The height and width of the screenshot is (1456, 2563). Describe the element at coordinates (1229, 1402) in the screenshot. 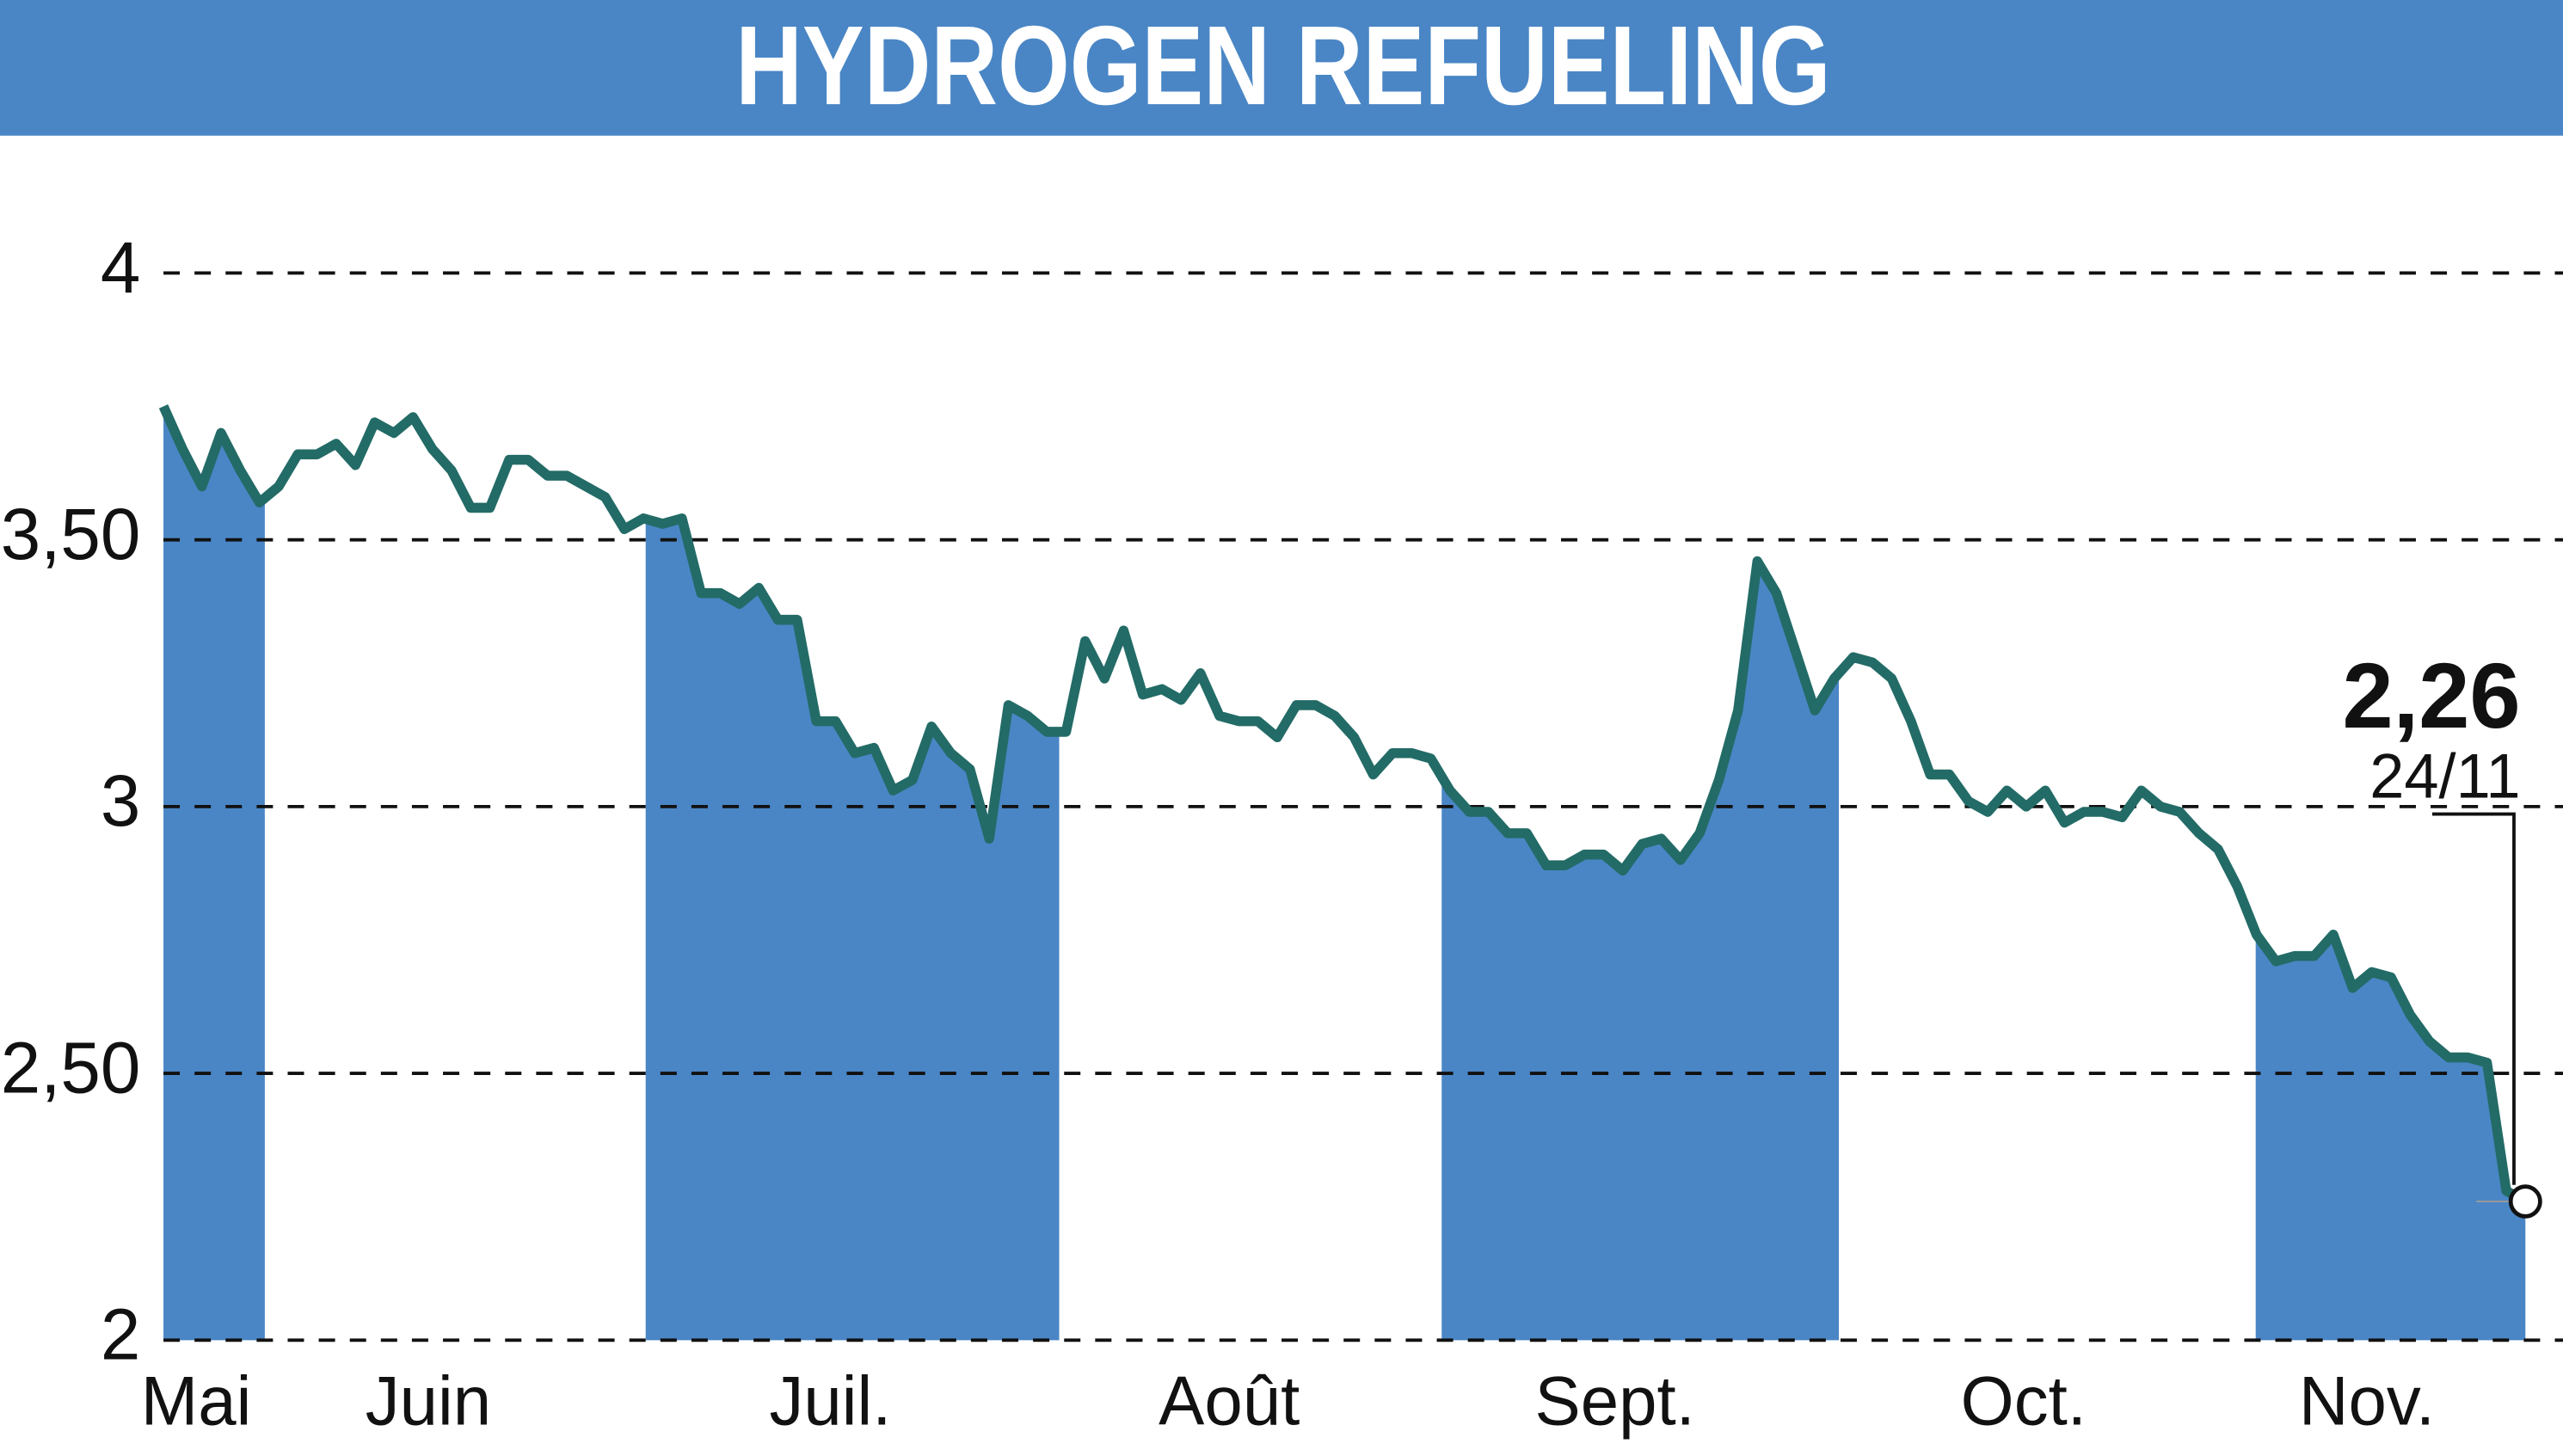

I see `month-label: Août` at that location.